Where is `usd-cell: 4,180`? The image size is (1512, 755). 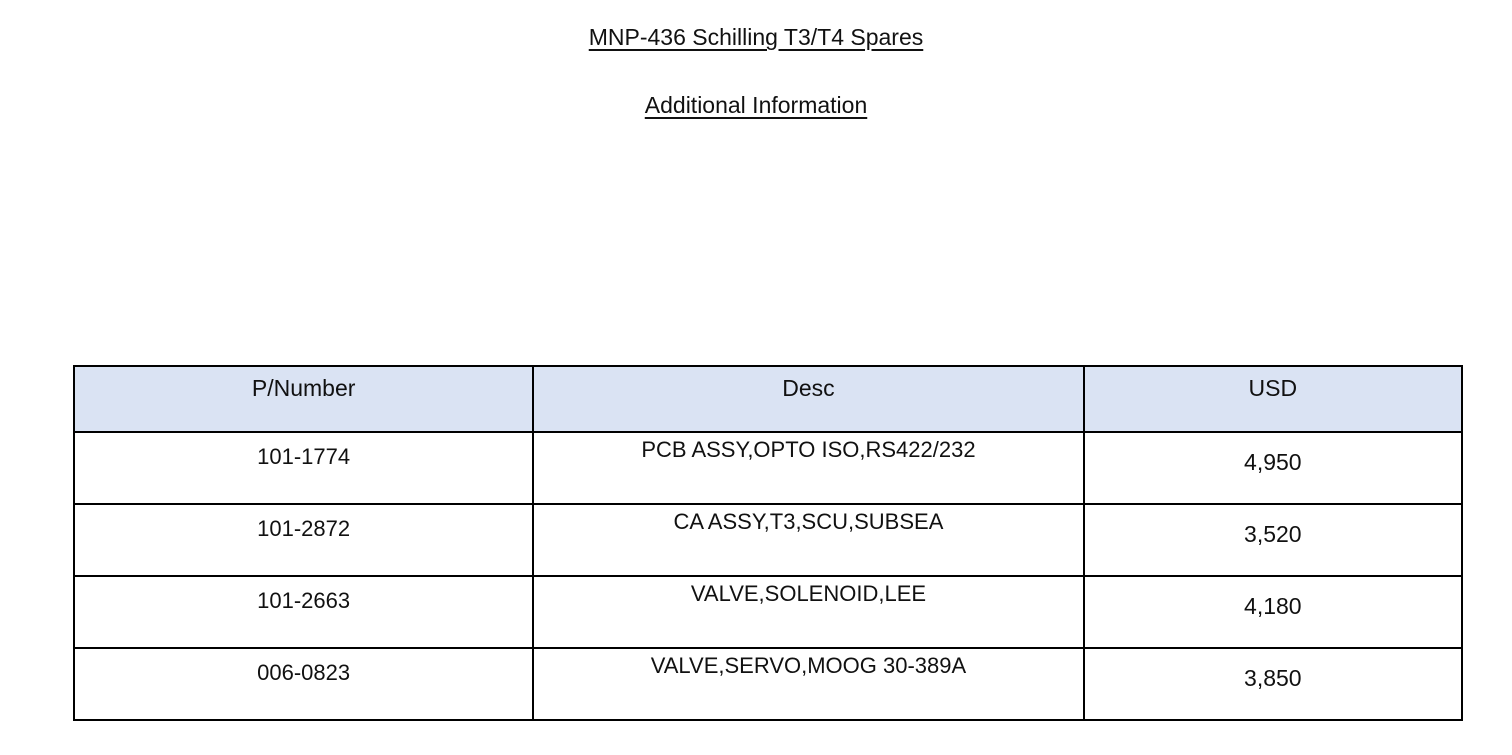 usd-cell: 4,180 is located at coordinates (1273, 612).